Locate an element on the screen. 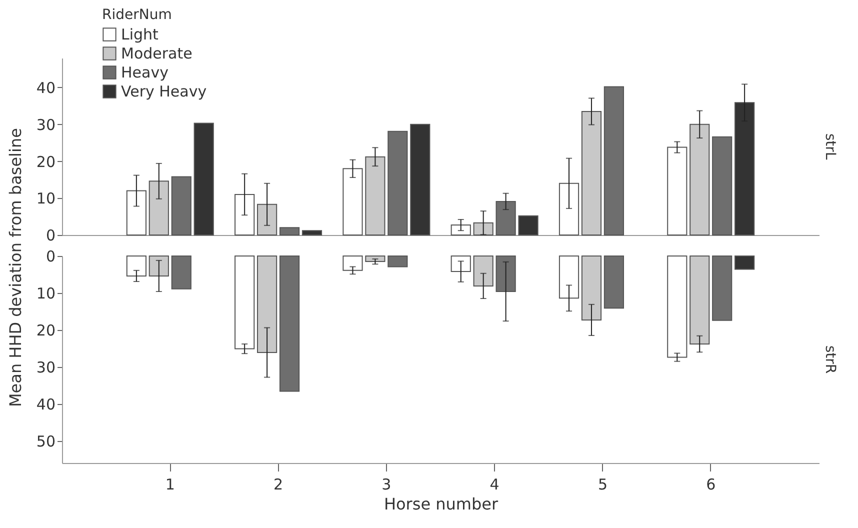 This screenshot has height=528, width=858. text: strR is located at coordinates (830, 359).